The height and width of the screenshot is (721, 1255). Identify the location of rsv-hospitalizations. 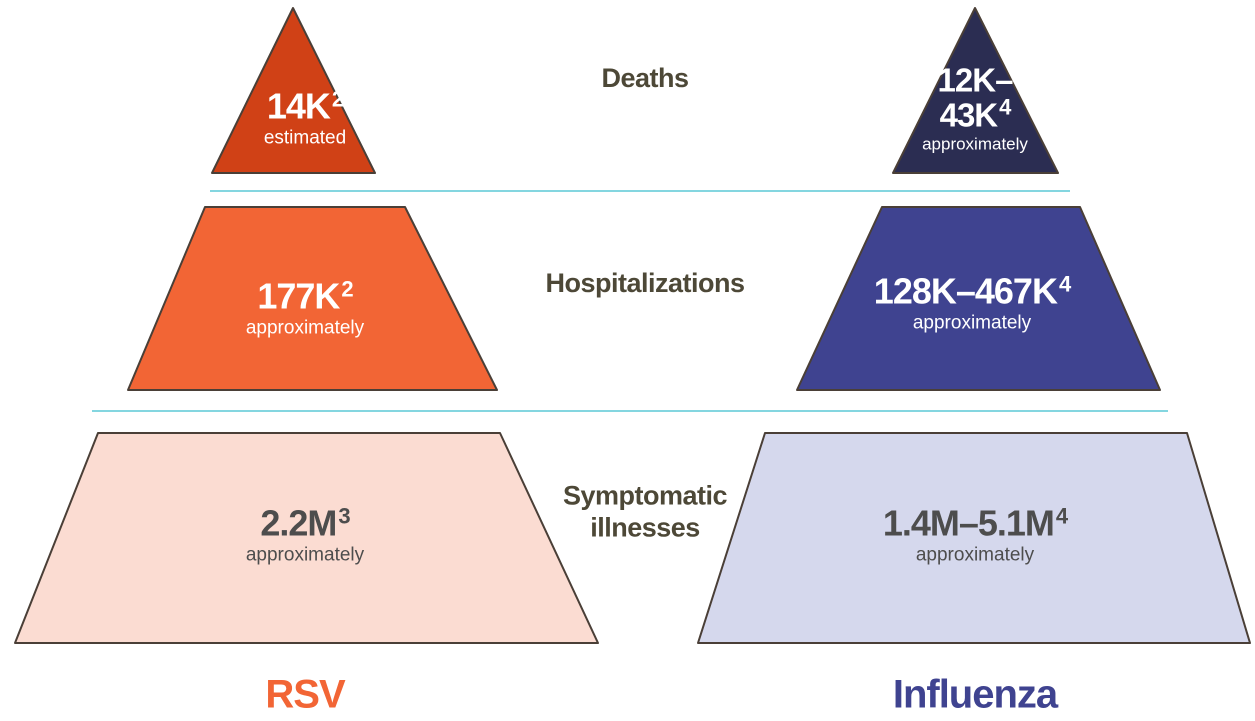
(312, 298).